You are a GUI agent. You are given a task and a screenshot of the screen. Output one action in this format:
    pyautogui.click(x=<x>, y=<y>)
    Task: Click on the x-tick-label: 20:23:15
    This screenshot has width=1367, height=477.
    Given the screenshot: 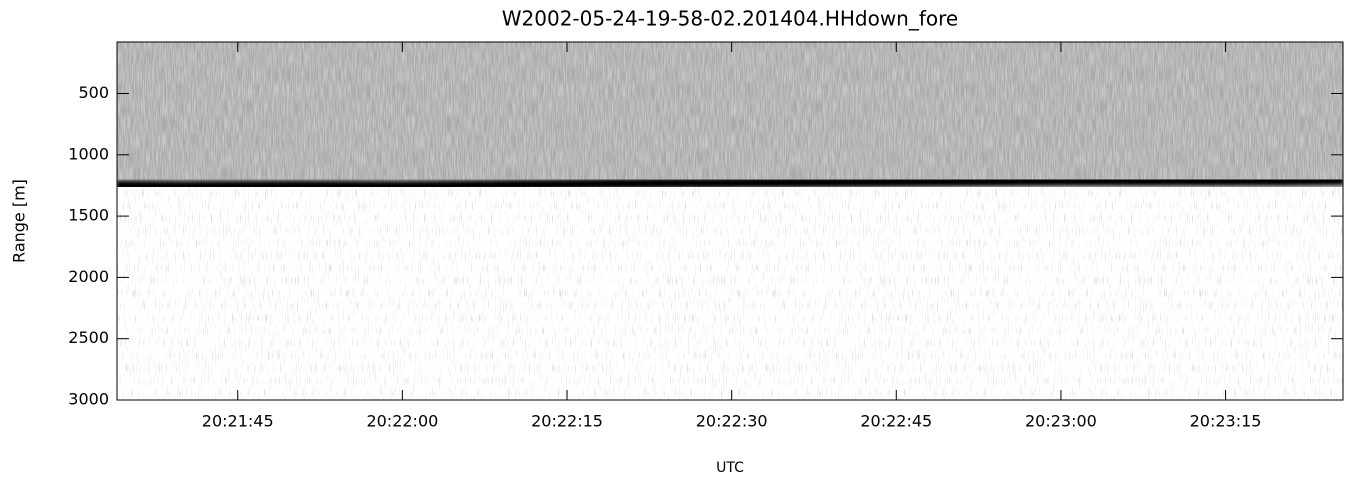 What is the action you would take?
    pyautogui.click(x=1226, y=421)
    